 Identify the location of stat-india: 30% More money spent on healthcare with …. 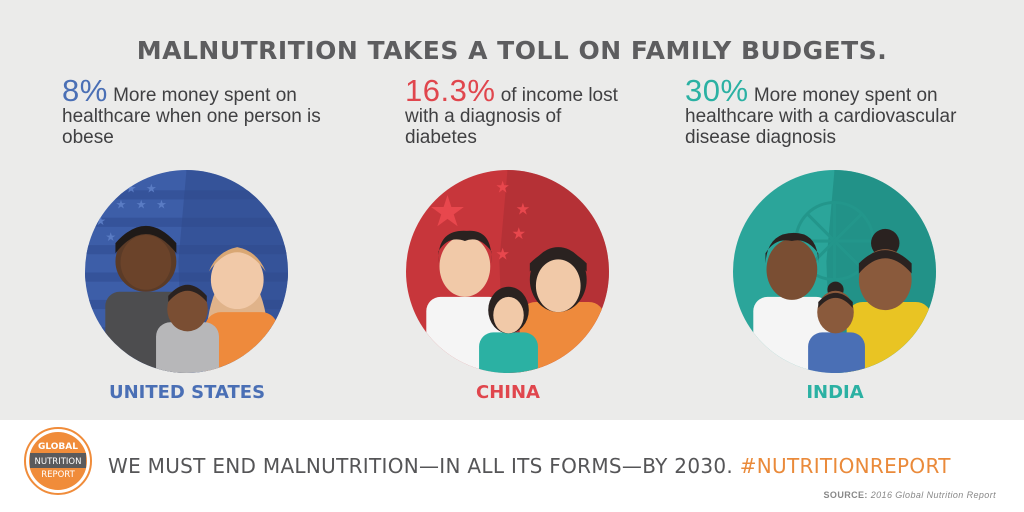
(845, 111).